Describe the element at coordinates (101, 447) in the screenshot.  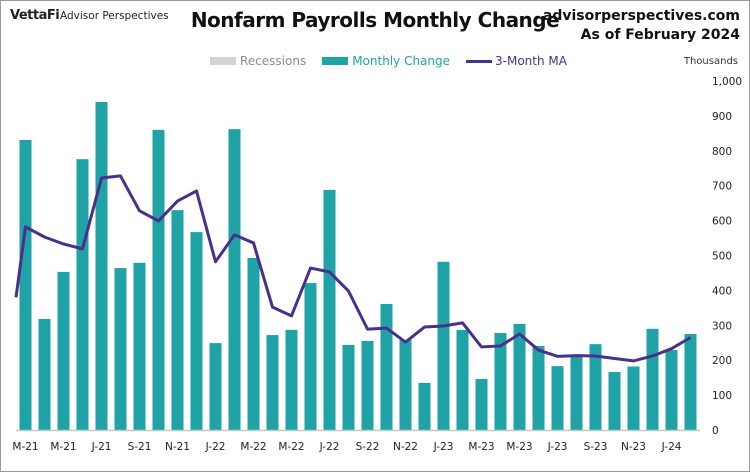
I see `x-tick-label: J-21` at that location.